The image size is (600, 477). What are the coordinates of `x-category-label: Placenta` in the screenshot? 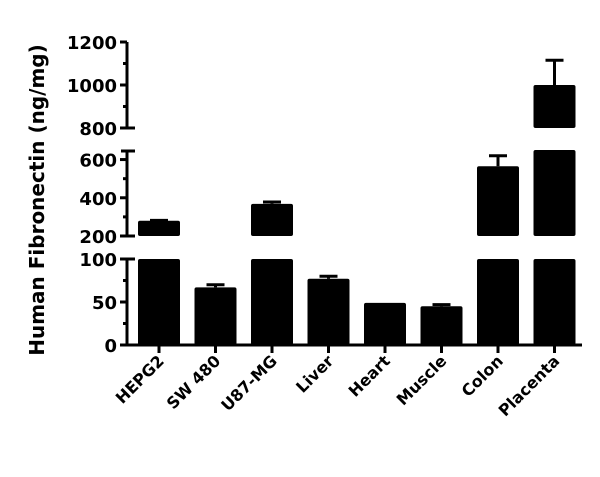 It's located at (529, 385).